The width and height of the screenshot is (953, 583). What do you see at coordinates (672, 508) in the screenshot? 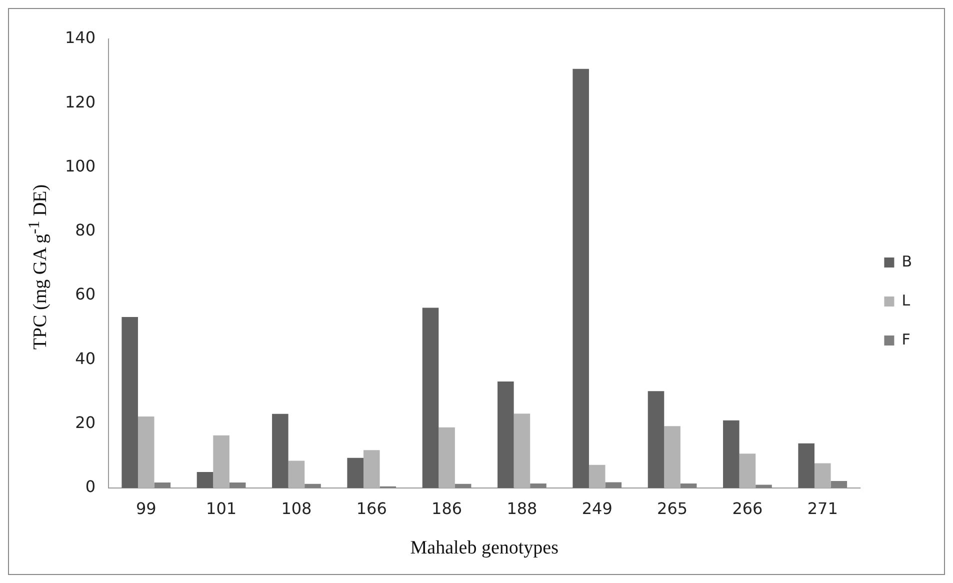
I see `x-tick-label: 265` at bounding box center [672, 508].